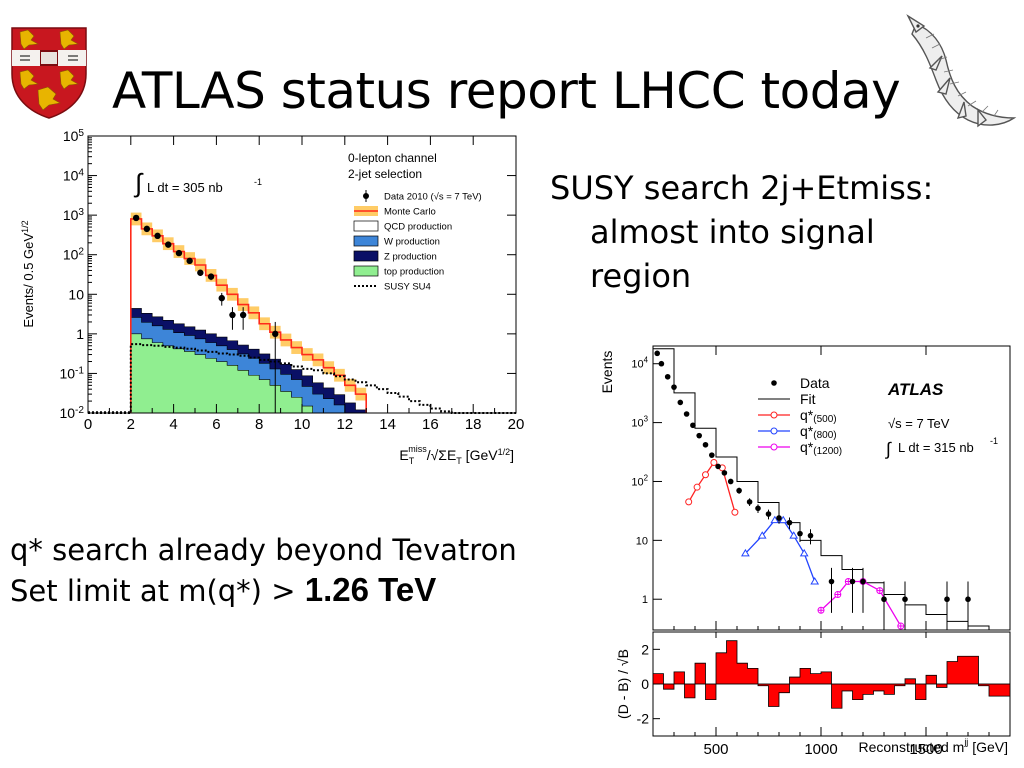  I want to click on residual-y-tick-label: 2, so click(645, 649).